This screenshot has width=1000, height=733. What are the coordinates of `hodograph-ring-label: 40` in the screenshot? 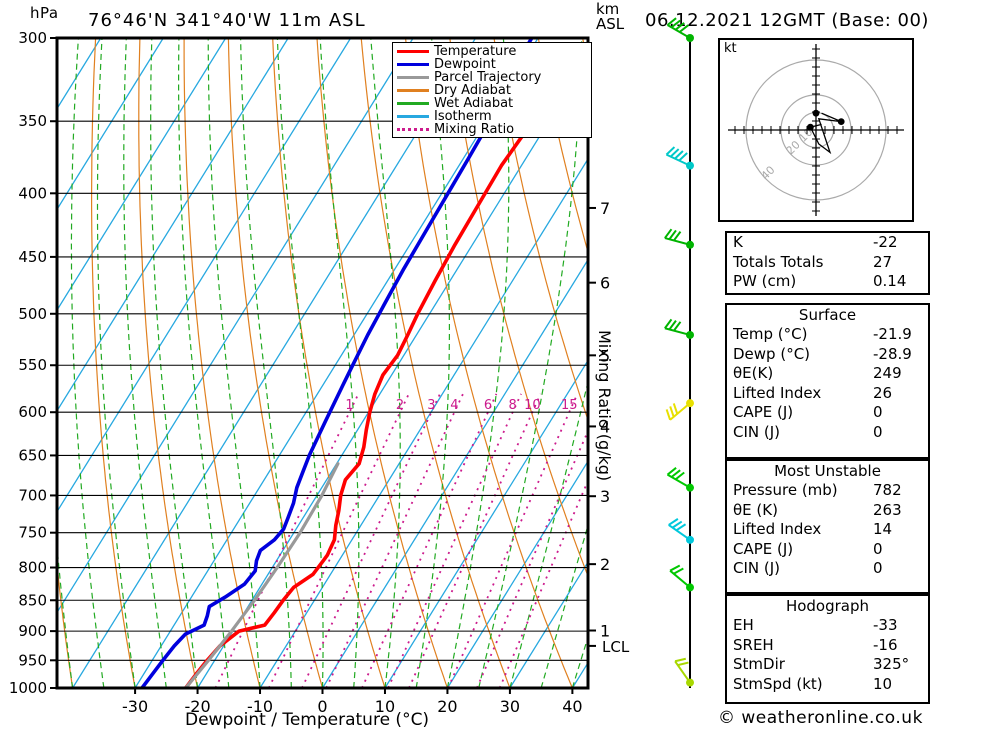 It's located at (768, 172).